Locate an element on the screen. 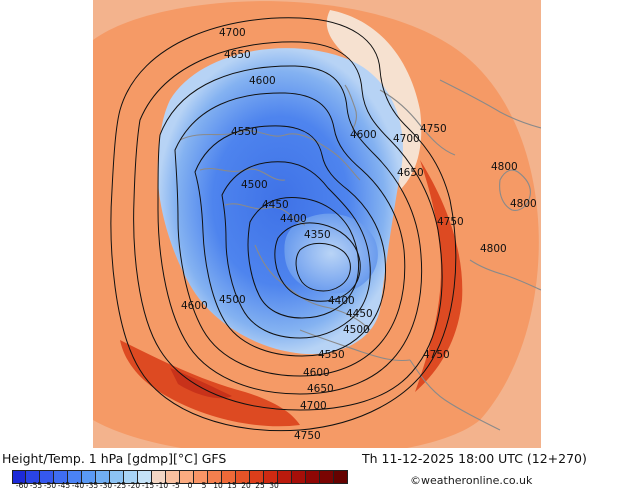 Image resolution: width=634 pixels, height=490 pixels. contour-label: 4350 is located at coordinates (317, 235).